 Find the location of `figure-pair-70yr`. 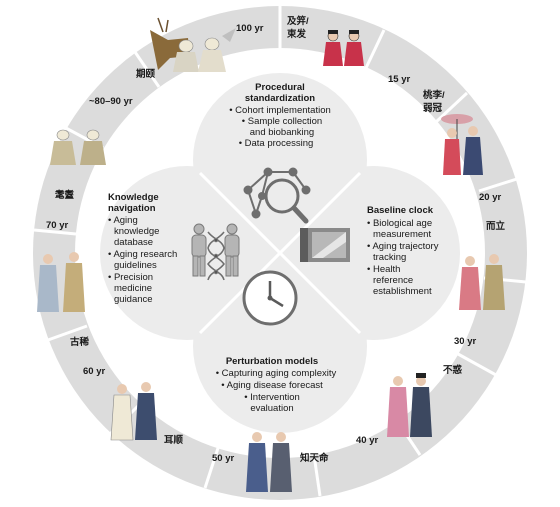

figure-pair-70yr is located at coordinates (61, 282).